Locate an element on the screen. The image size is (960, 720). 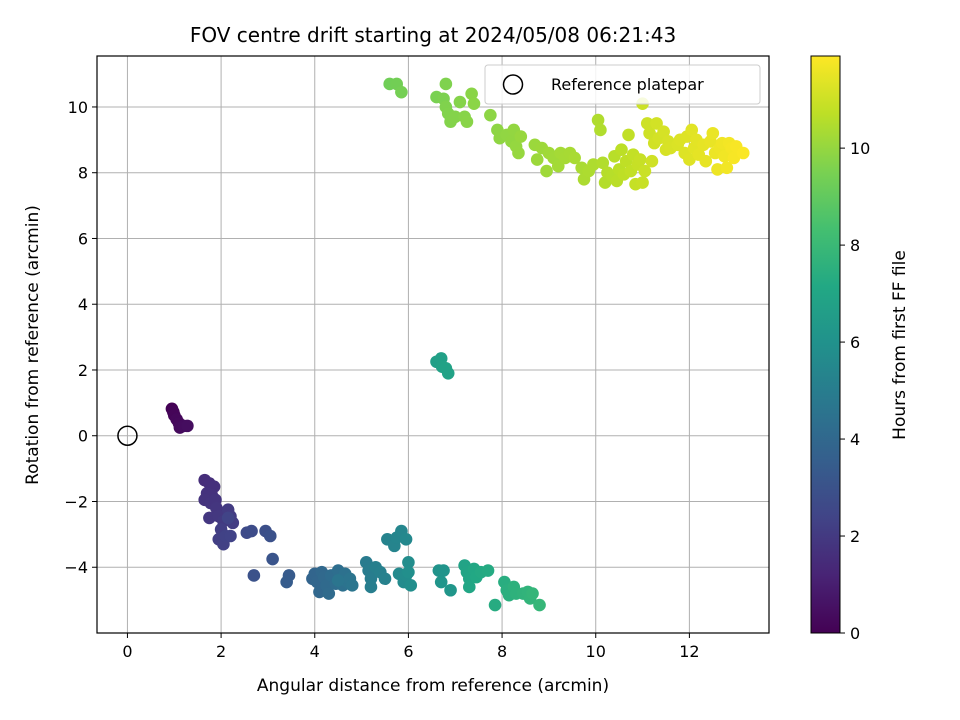
reference-layer is located at coordinates (127, 435).